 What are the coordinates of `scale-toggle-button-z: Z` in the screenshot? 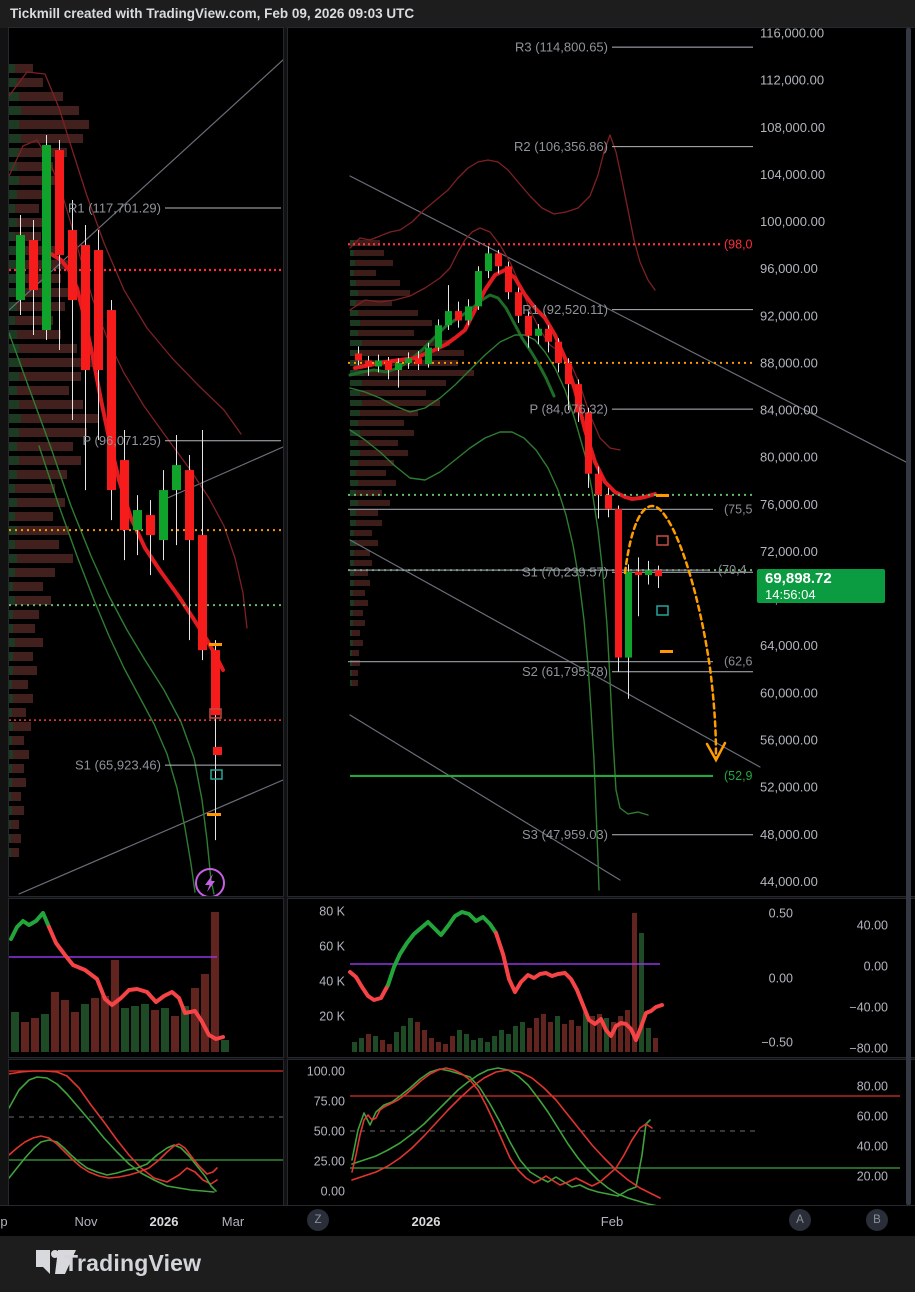 It's located at (318, 1220).